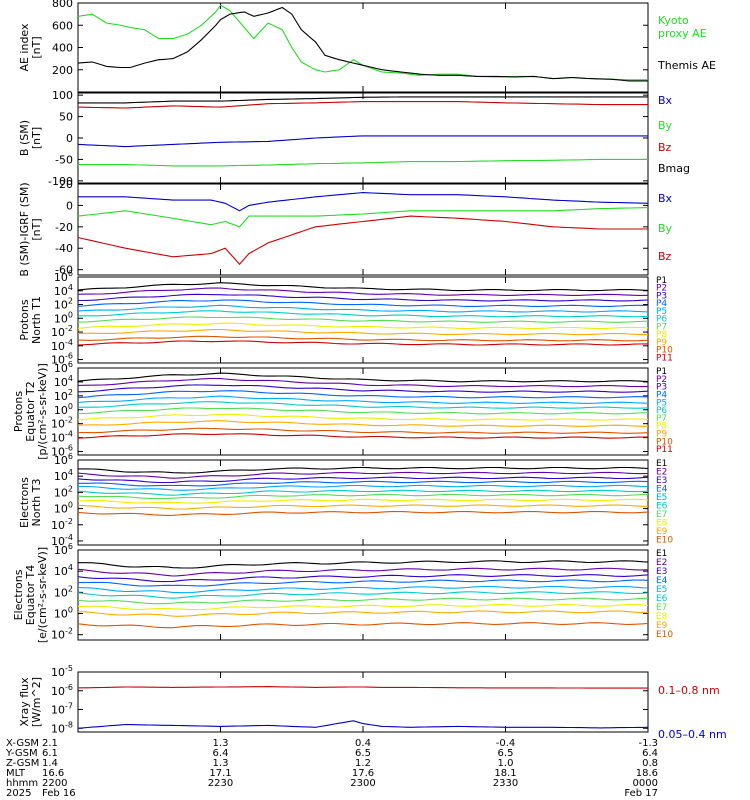 The image size is (750, 800). Describe the element at coordinates (54, 783) in the screenshot. I see `x-axis-value: 2200` at that location.